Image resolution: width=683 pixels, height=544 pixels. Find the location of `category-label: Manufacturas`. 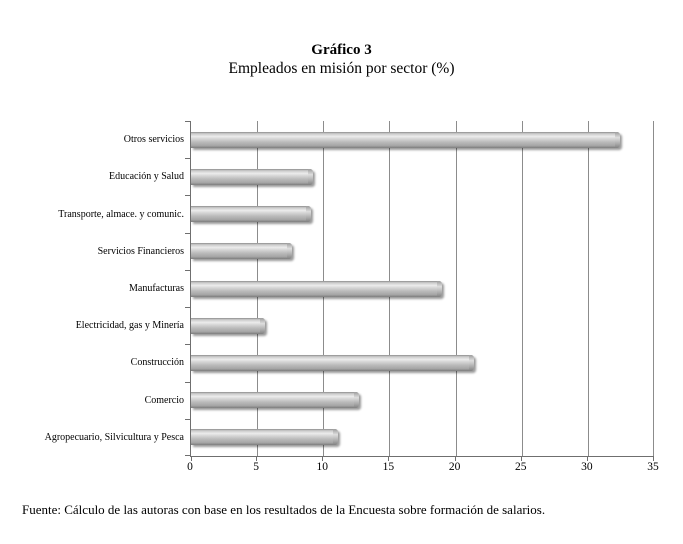

category-label: Manufacturas is located at coordinates (156, 288).